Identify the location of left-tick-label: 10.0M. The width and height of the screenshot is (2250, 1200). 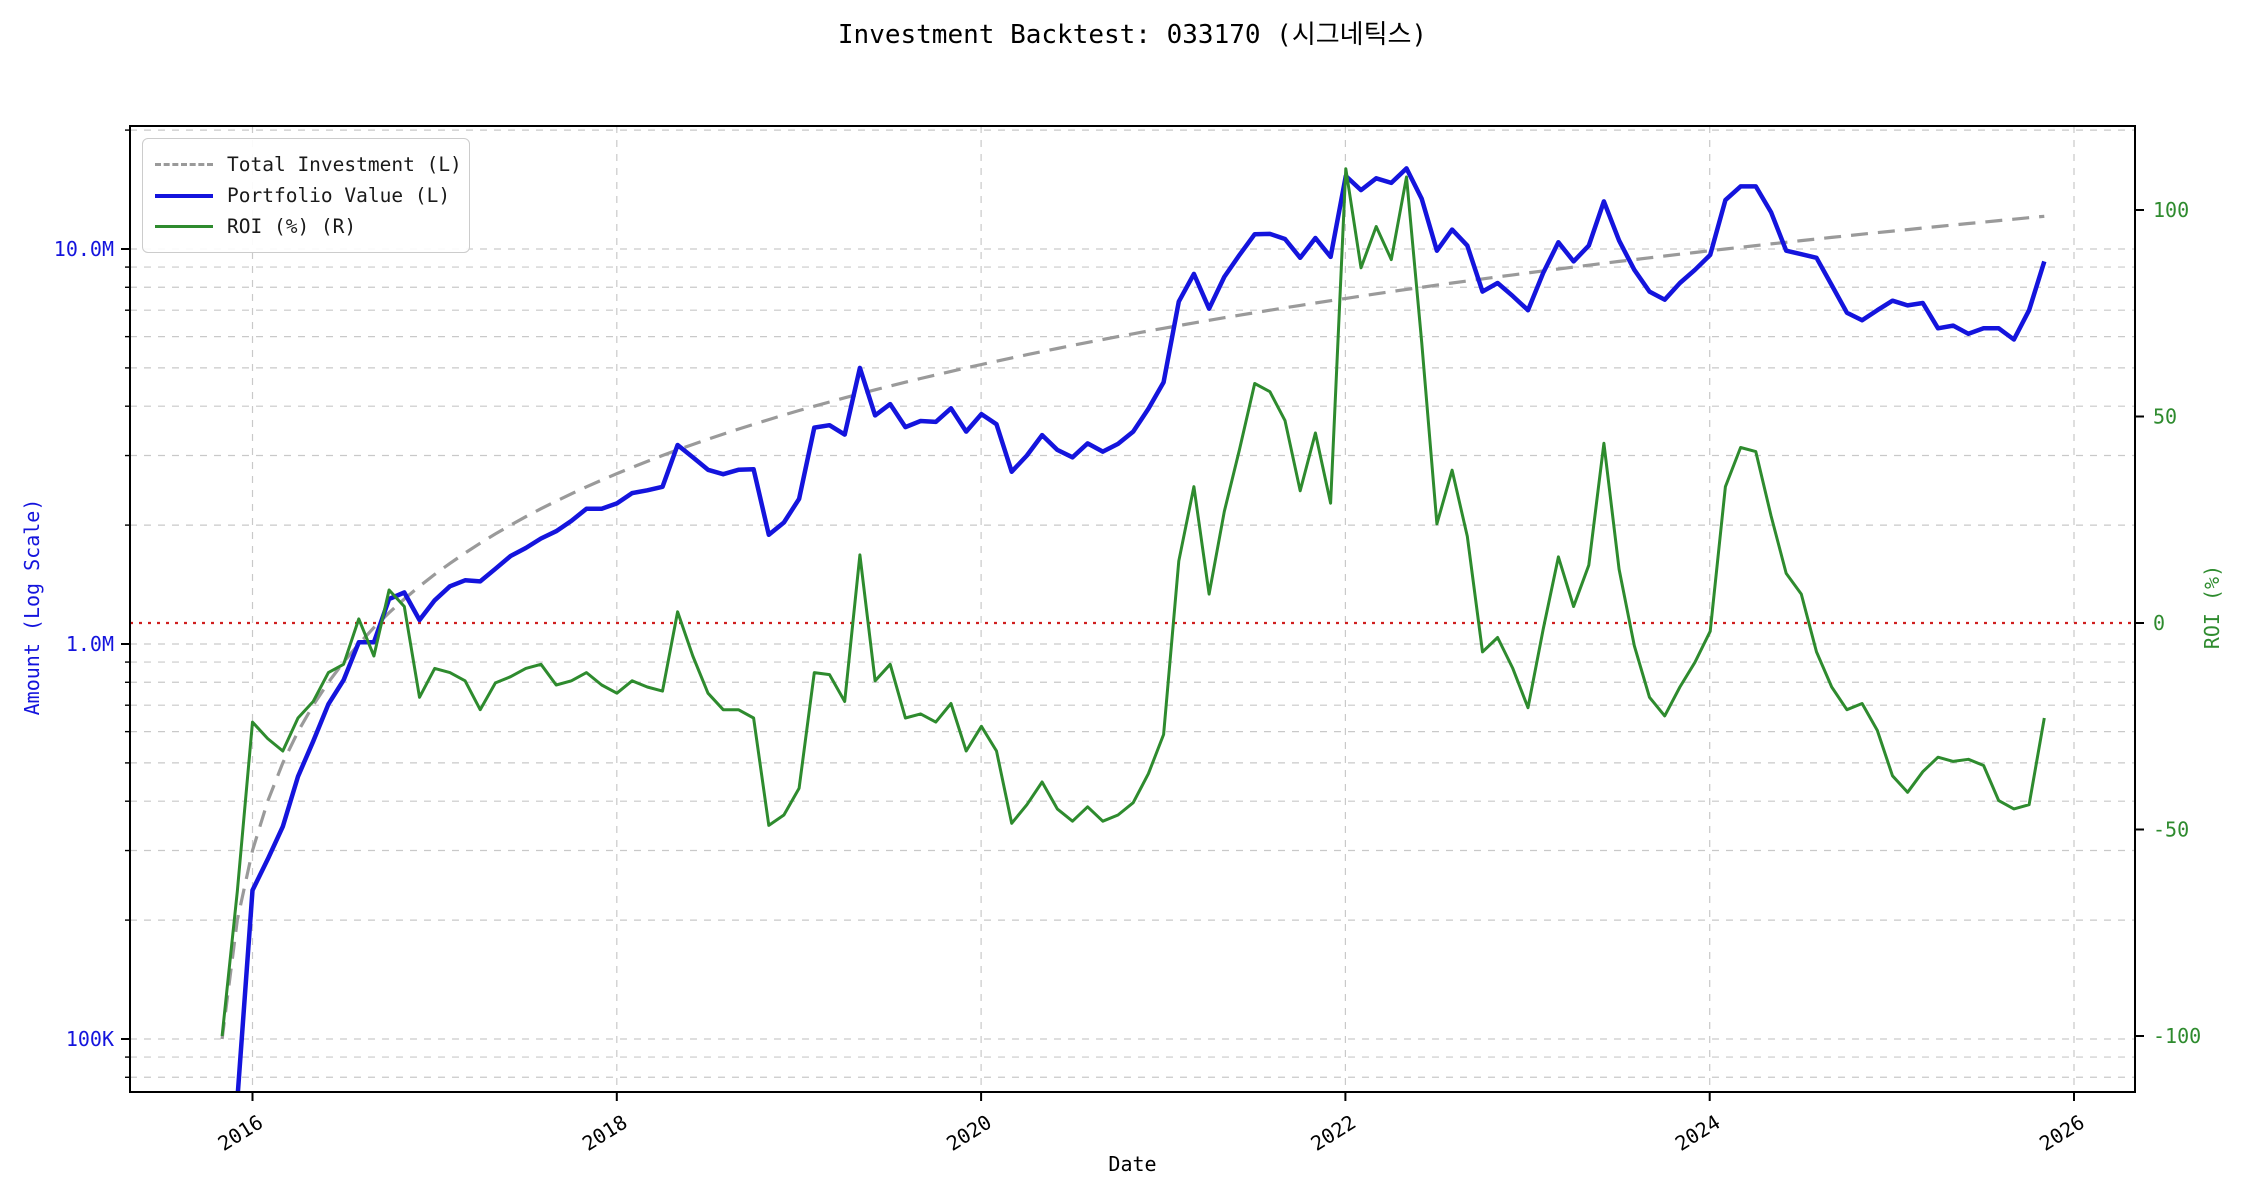
(84, 249).